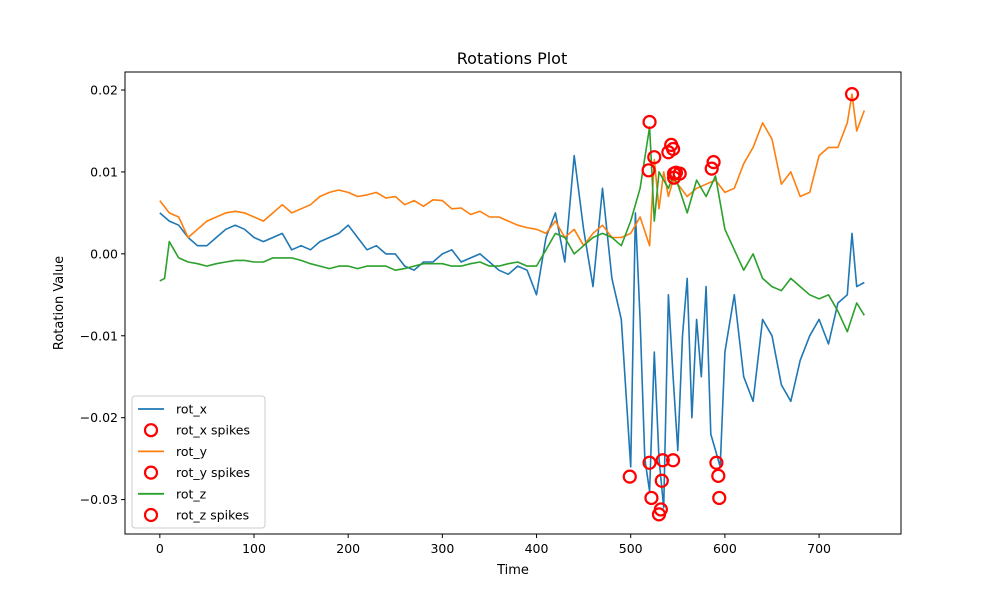 This screenshot has height=604, width=1000. I want to click on legend-label: rot_z, so click(191, 493).